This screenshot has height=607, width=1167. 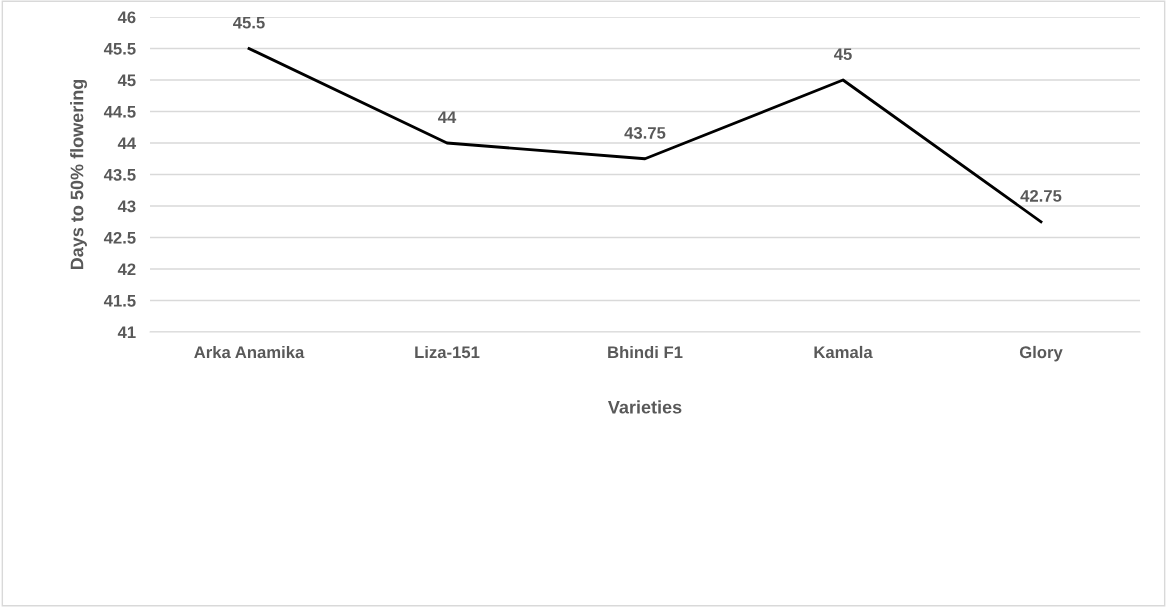 What do you see at coordinates (119, 112) in the screenshot?
I see `y-tick-label: 44.5` at bounding box center [119, 112].